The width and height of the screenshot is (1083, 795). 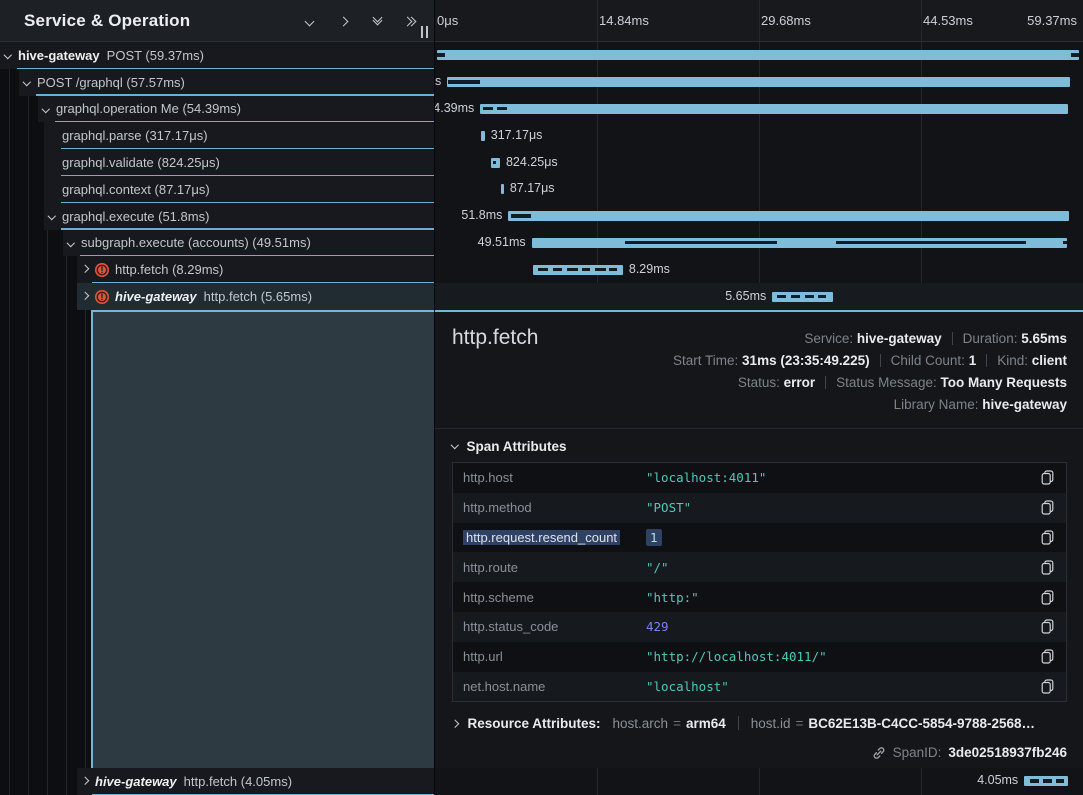 I want to click on span-tree-row: hive-gateway http.fetch (4.05ms), so click(x=255, y=781).